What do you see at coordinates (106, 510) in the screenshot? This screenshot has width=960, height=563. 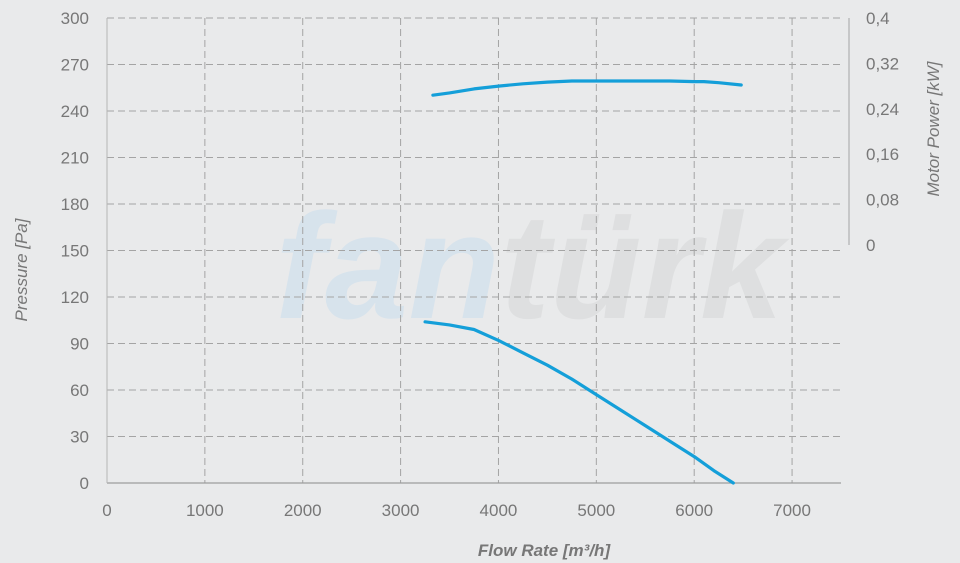 I see `x-tick-label: 0` at bounding box center [106, 510].